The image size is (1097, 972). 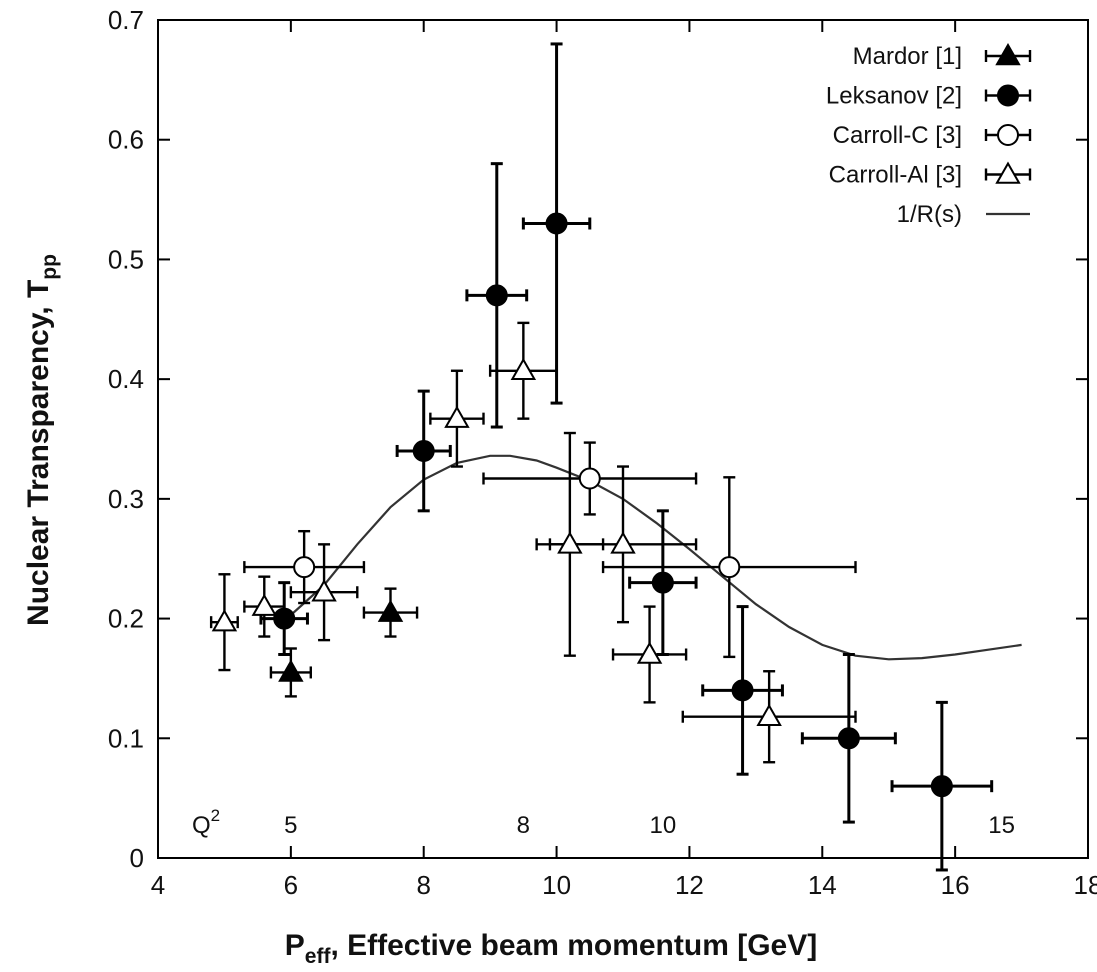 I want to click on x-axis-title: Peff, Effective beam momentum [GeV], so click(x=551, y=948).